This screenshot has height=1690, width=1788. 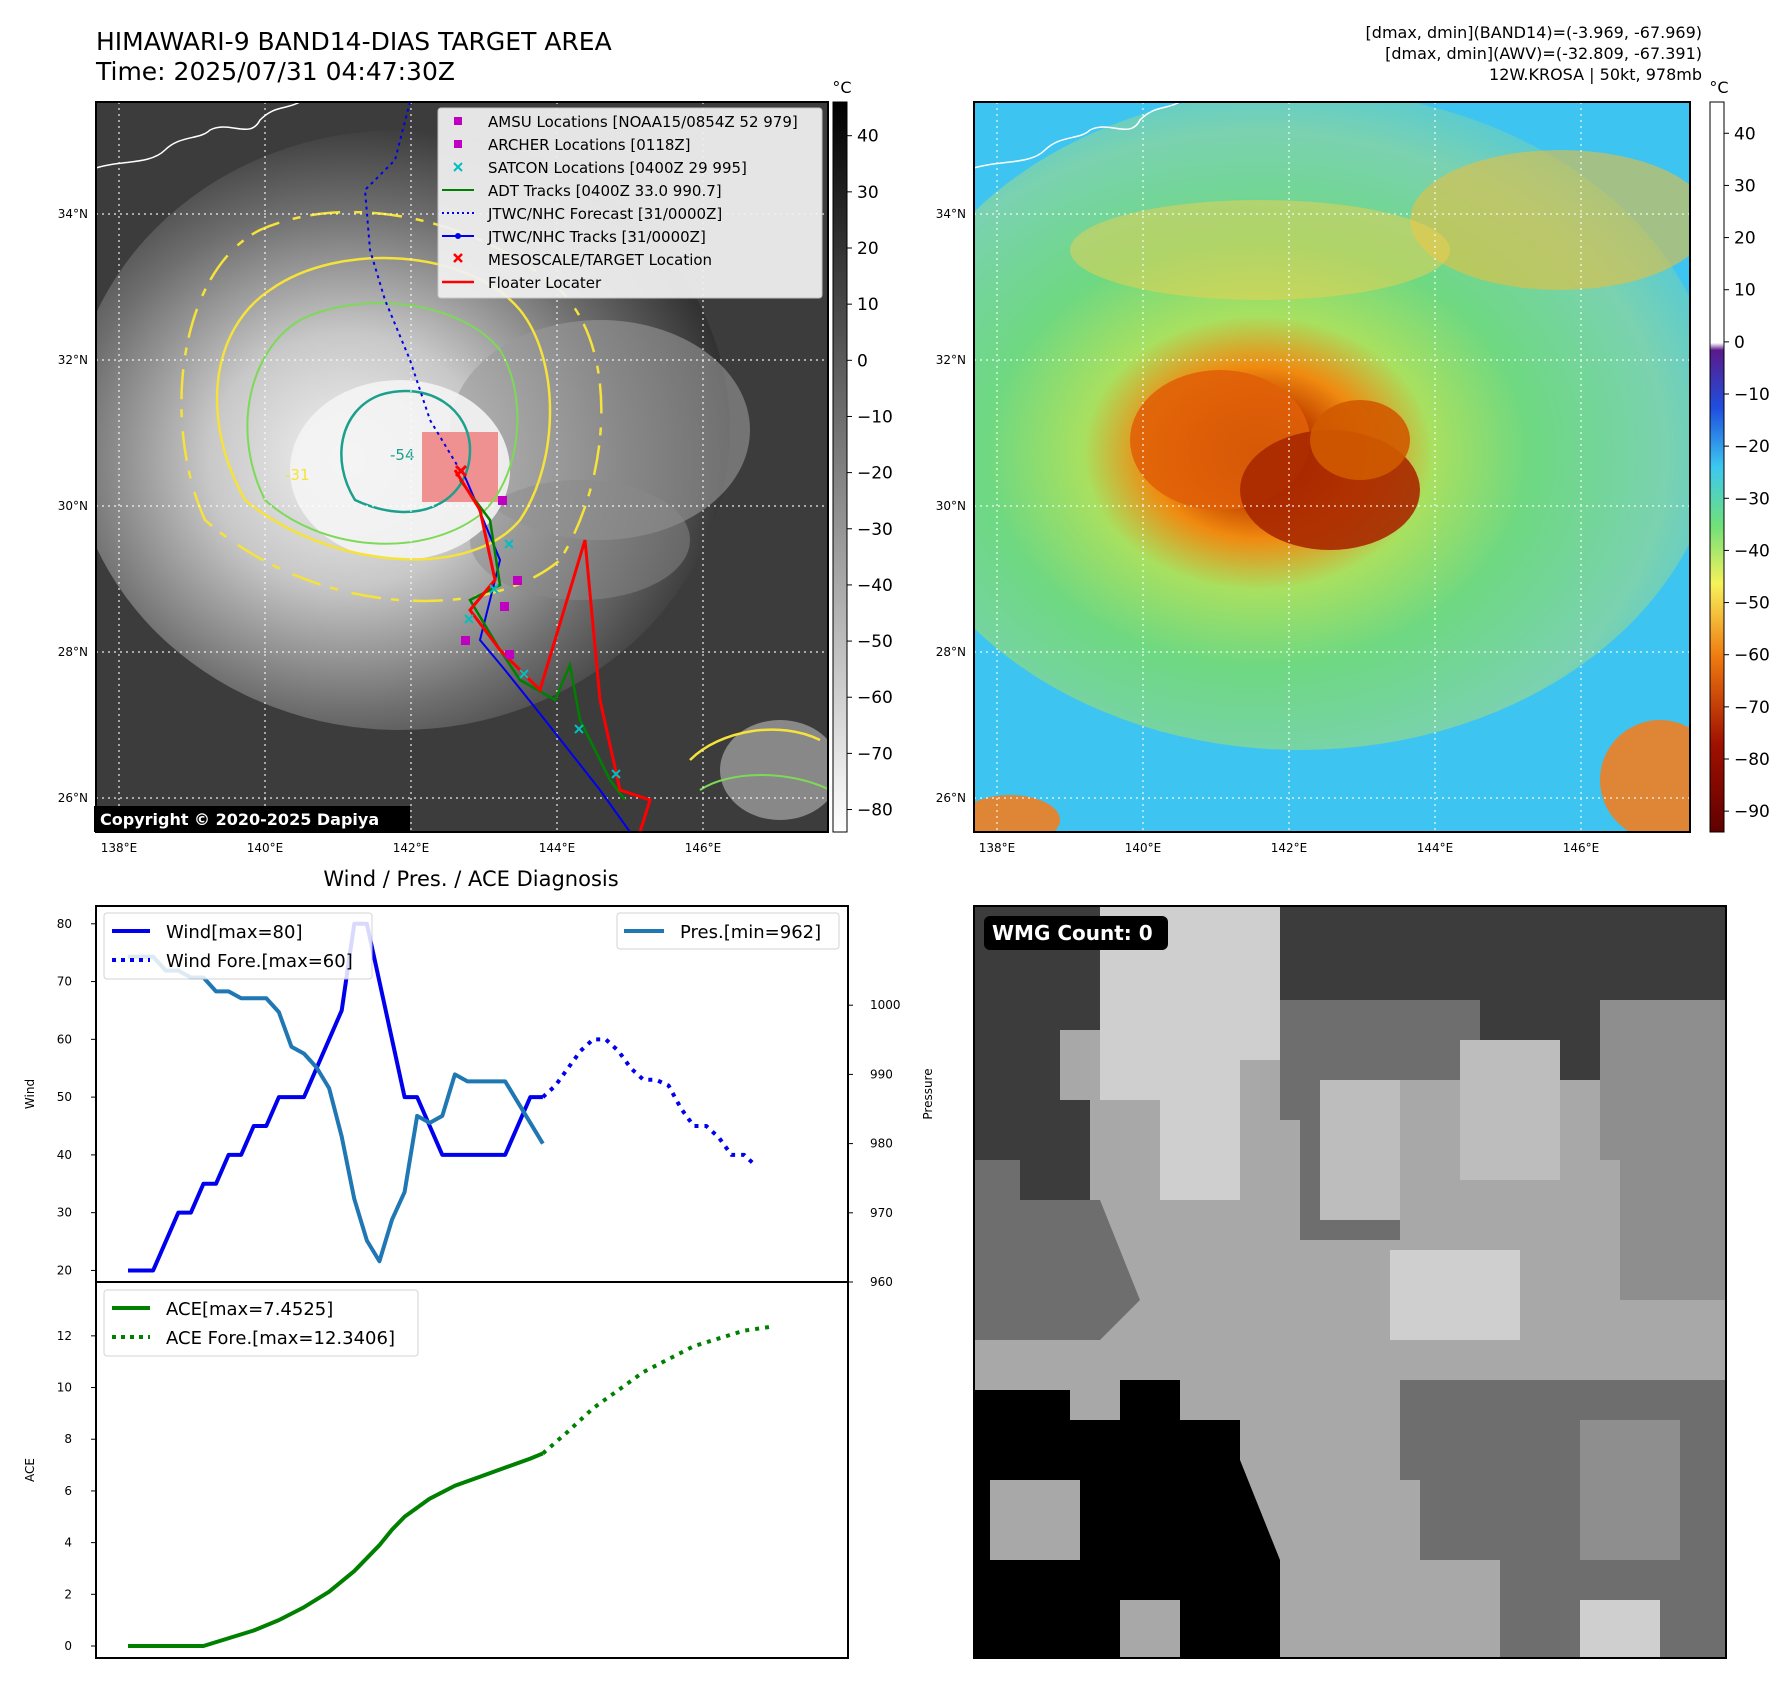 What do you see at coordinates (1739, 343) in the screenshot?
I see `colorbar-awv-tick-label: 0` at bounding box center [1739, 343].